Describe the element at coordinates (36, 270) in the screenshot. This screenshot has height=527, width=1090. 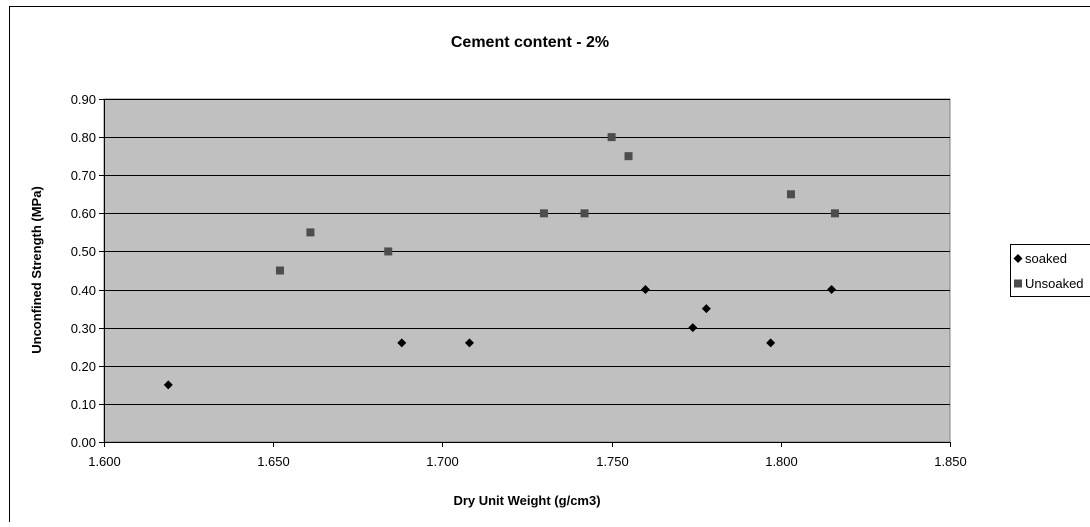
I see `y-axis-title: Unconfined Strength (MPa)` at that location.